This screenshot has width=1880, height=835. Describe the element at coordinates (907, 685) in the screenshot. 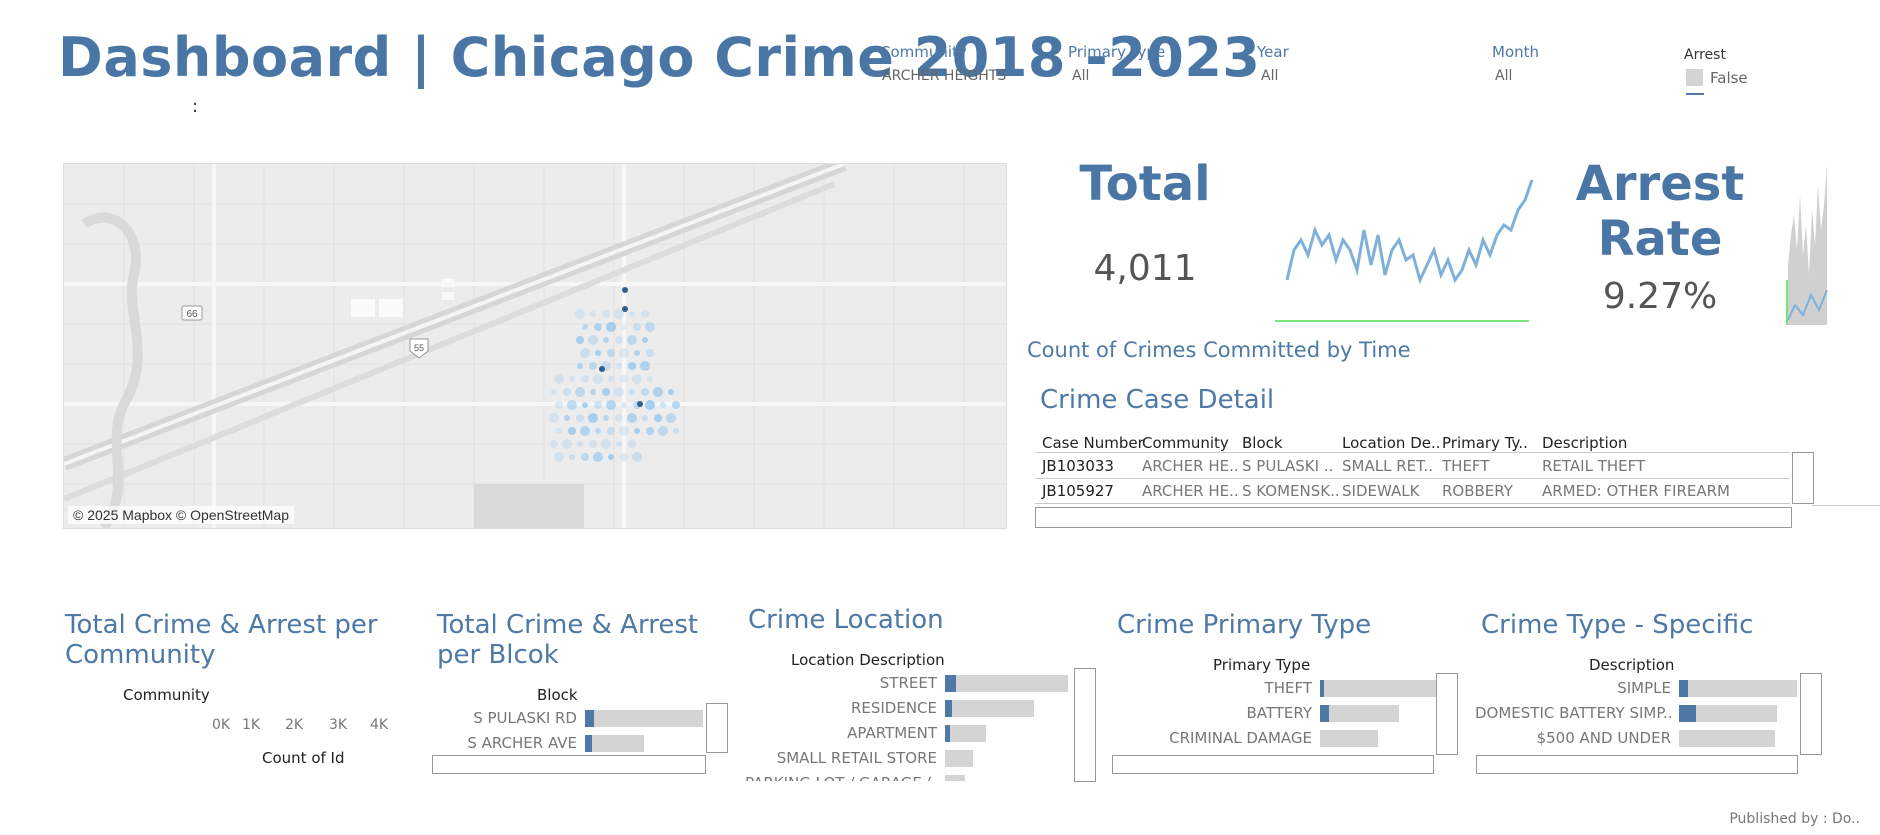

I see `bar-row: STREET` at that location.